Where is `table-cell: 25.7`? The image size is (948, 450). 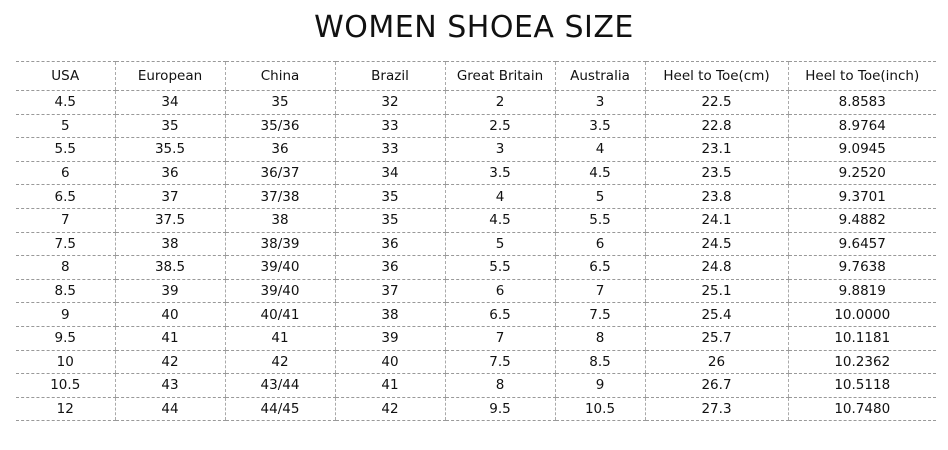 table-cell: 25.7 is located at coordinates (716, 338).